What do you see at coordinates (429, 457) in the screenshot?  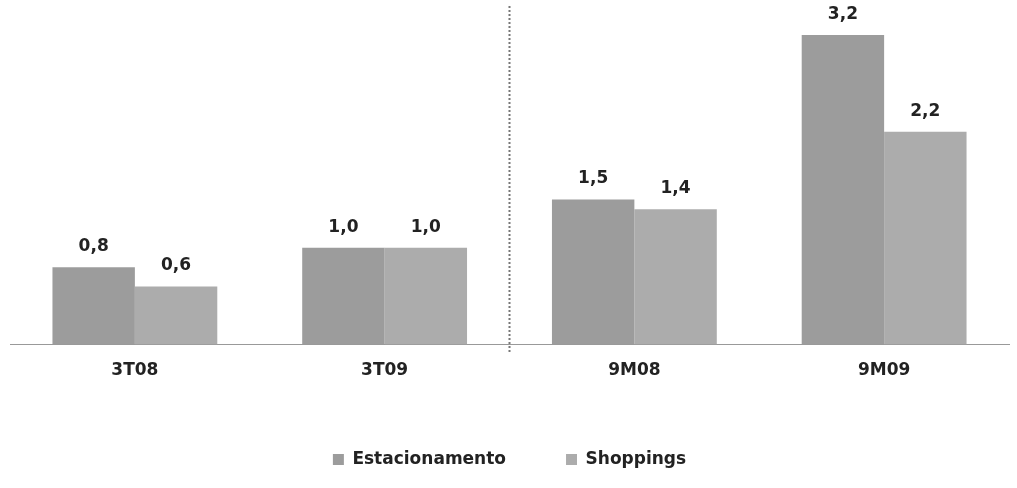 I see `legend-label: Estacionamento` at bounding box center [429, 457].